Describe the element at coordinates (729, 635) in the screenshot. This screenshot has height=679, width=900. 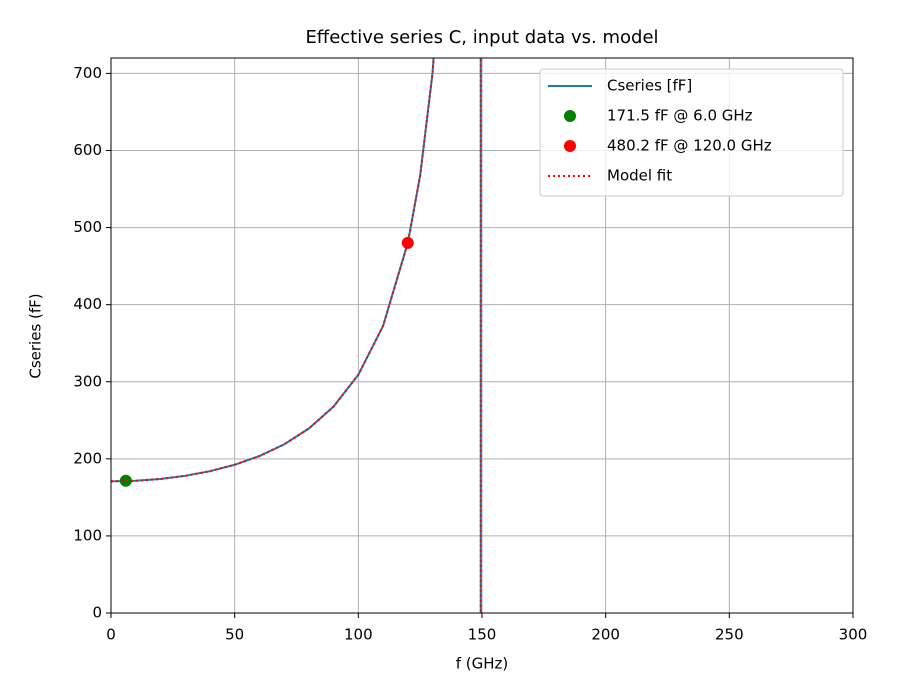
I see `x-tick-label: 250` at that location.